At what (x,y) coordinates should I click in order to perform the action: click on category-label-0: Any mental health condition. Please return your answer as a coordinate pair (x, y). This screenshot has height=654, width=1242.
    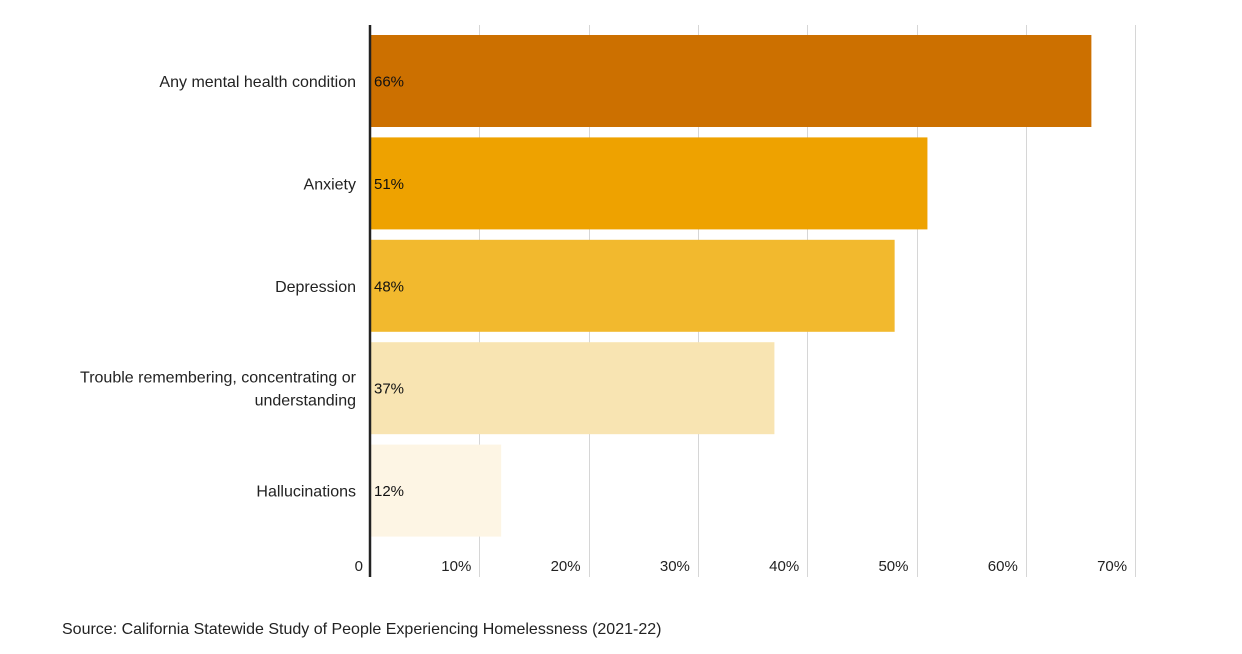
    Looking at the image, I should click on (257, 82).